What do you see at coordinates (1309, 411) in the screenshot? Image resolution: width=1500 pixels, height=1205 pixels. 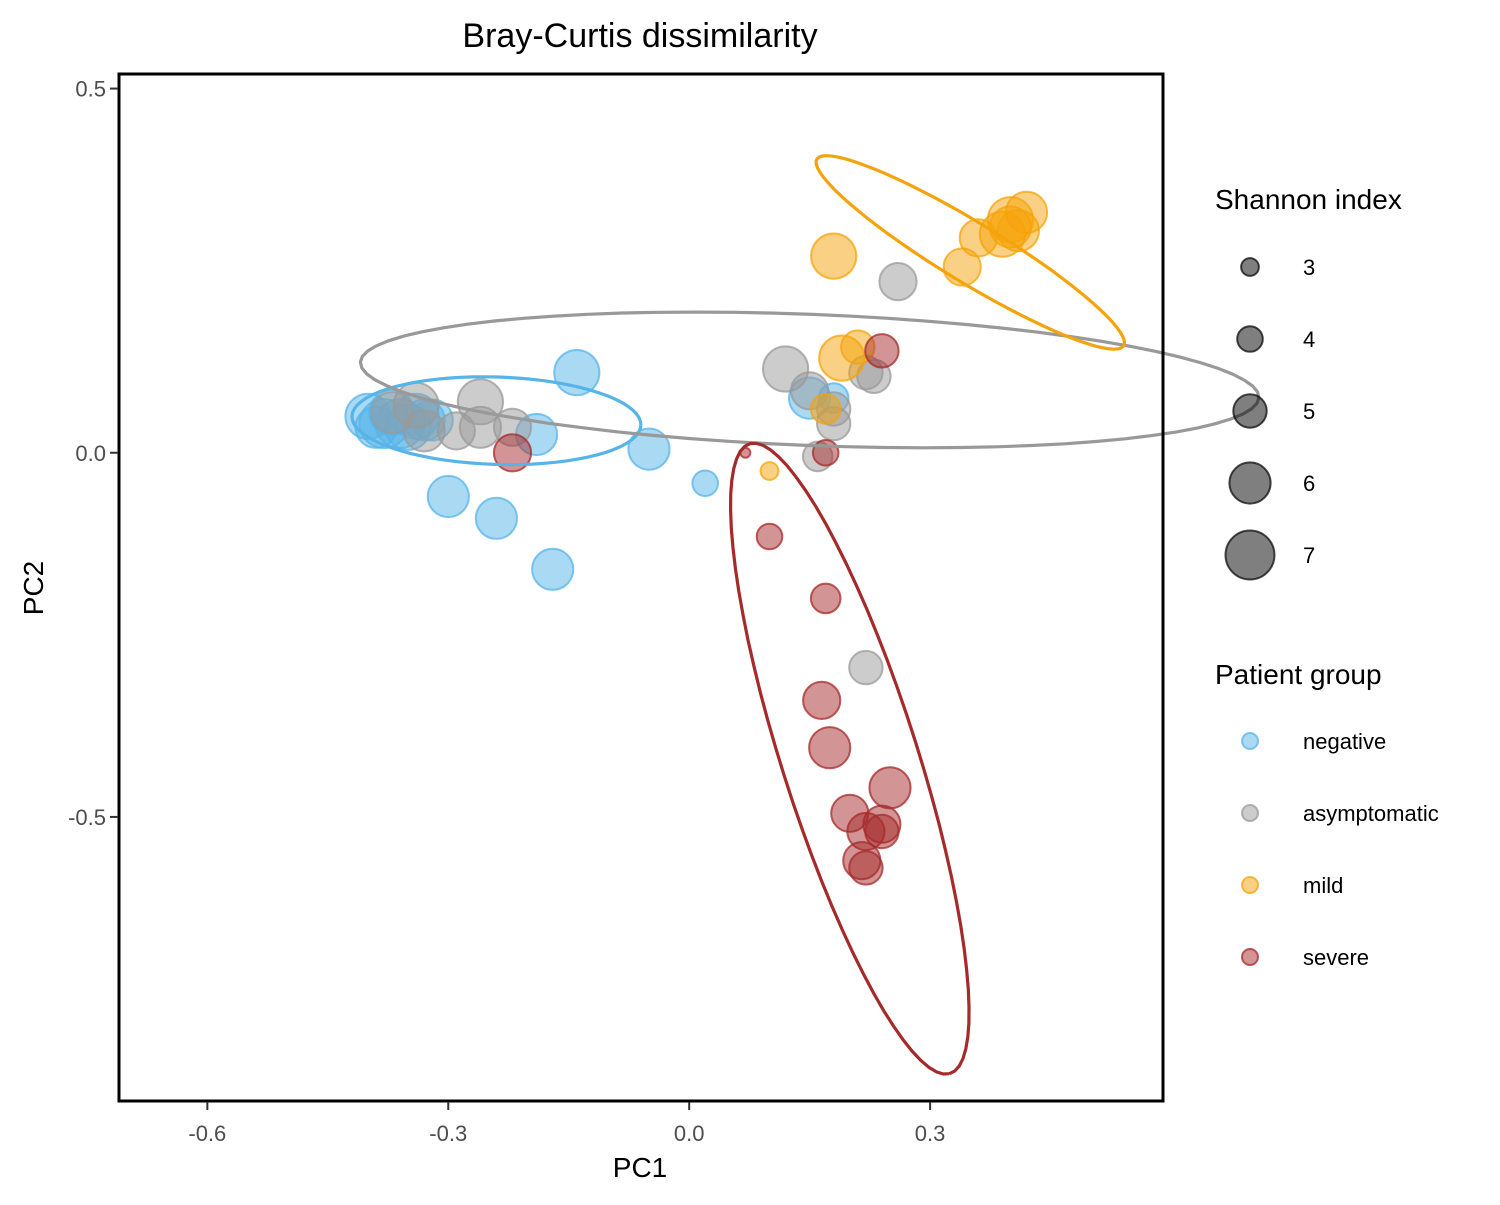 I see `size-legend-label: 5` at bounding box center [1309, 411].